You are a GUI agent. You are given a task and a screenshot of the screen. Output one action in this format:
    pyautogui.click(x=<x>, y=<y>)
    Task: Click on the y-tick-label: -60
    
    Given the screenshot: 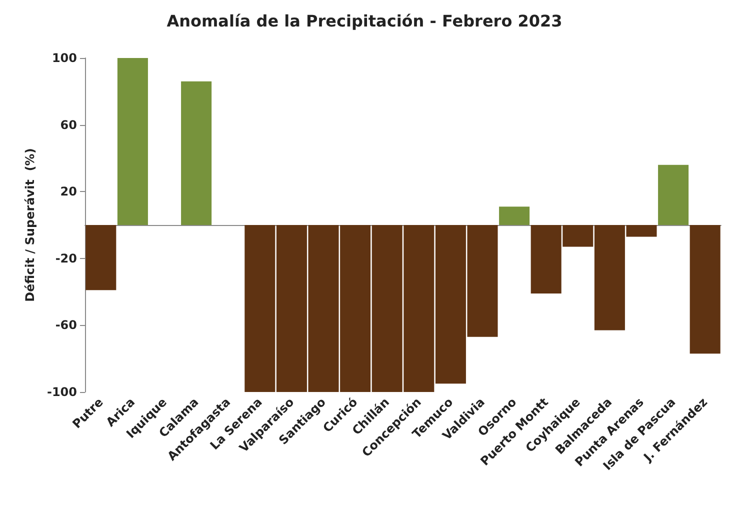 What is the action you would take?
    pyautogui.click(x=66, y=325)
    